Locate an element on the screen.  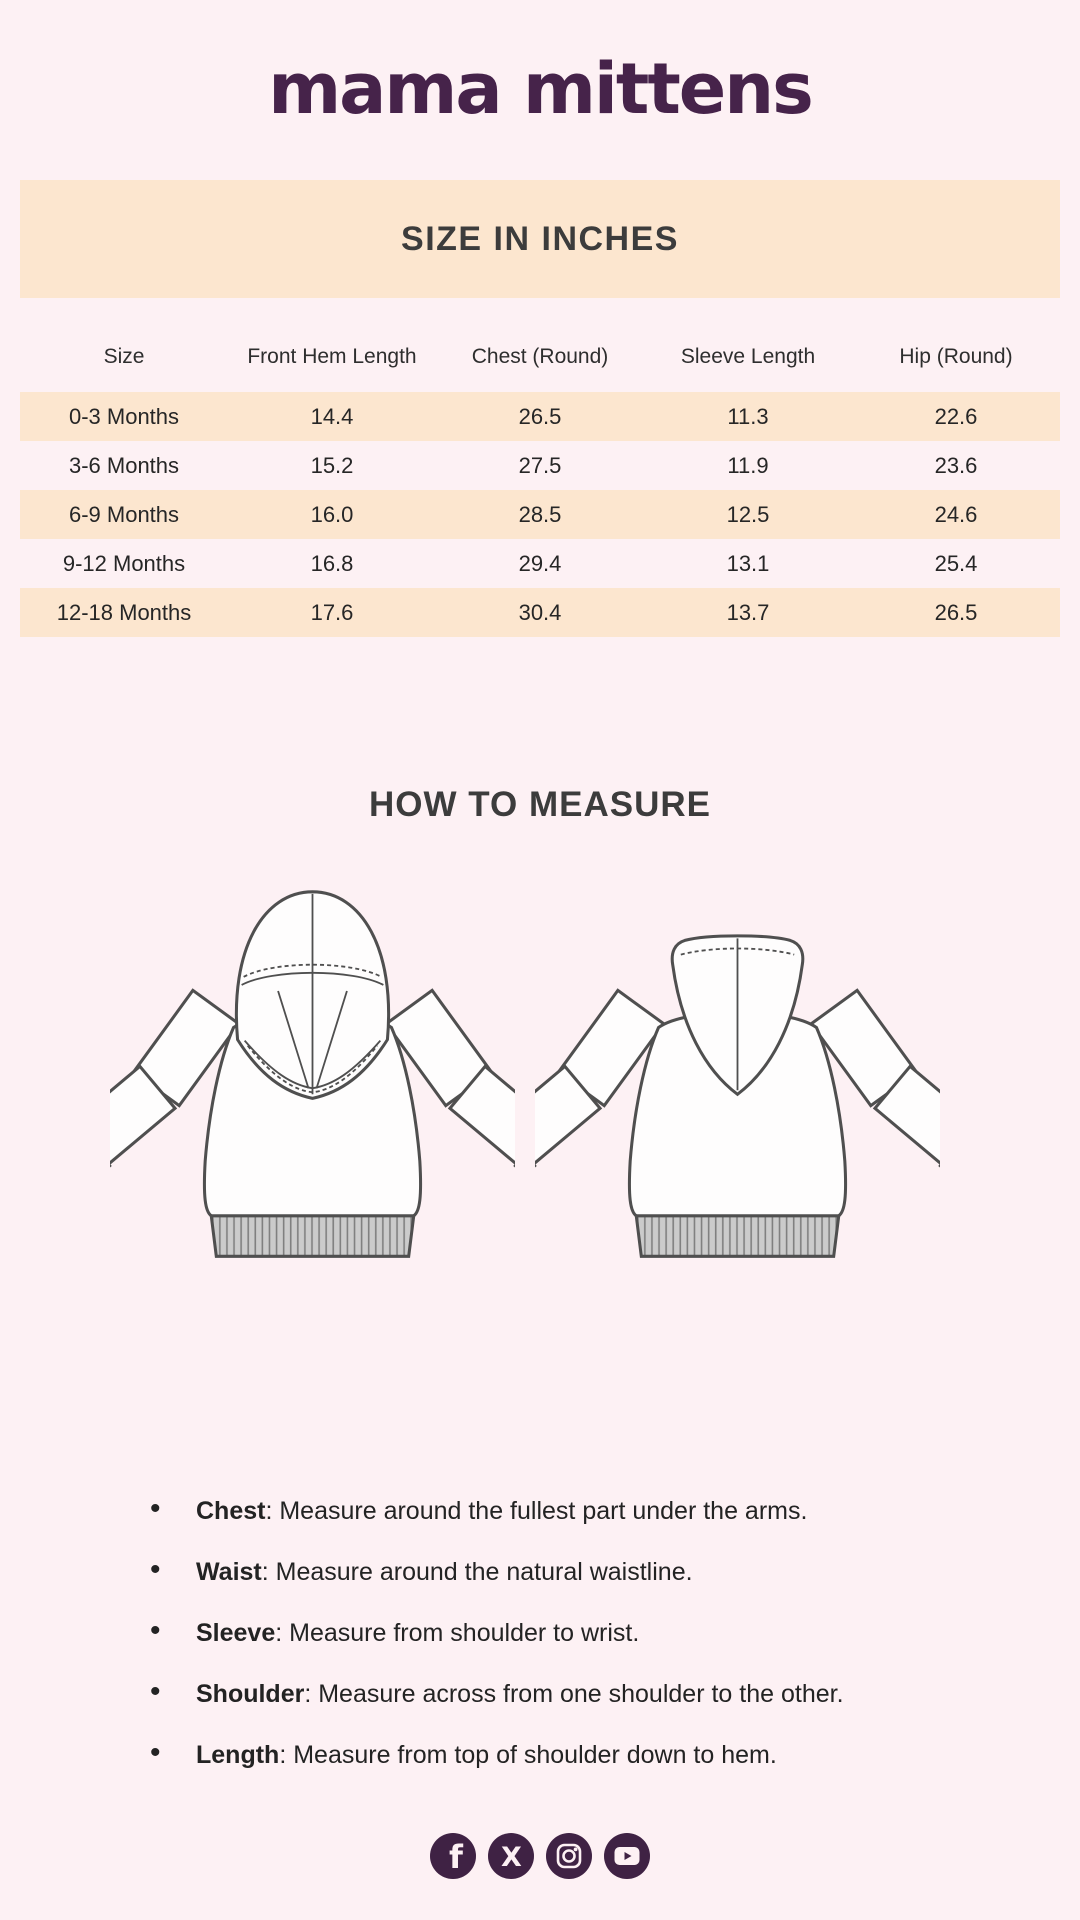
cell-value: 25.4 is located at coordinates (956, 563).